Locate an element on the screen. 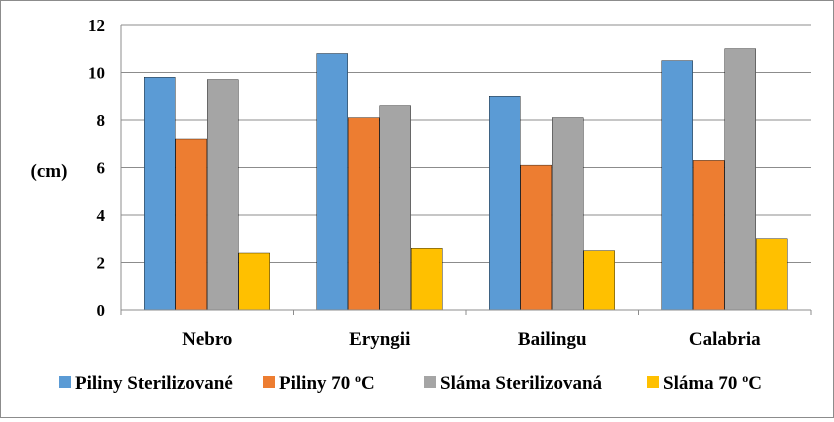  legend-label-3: Sláma Sterilizovaná is located at coordinates (521, 383).